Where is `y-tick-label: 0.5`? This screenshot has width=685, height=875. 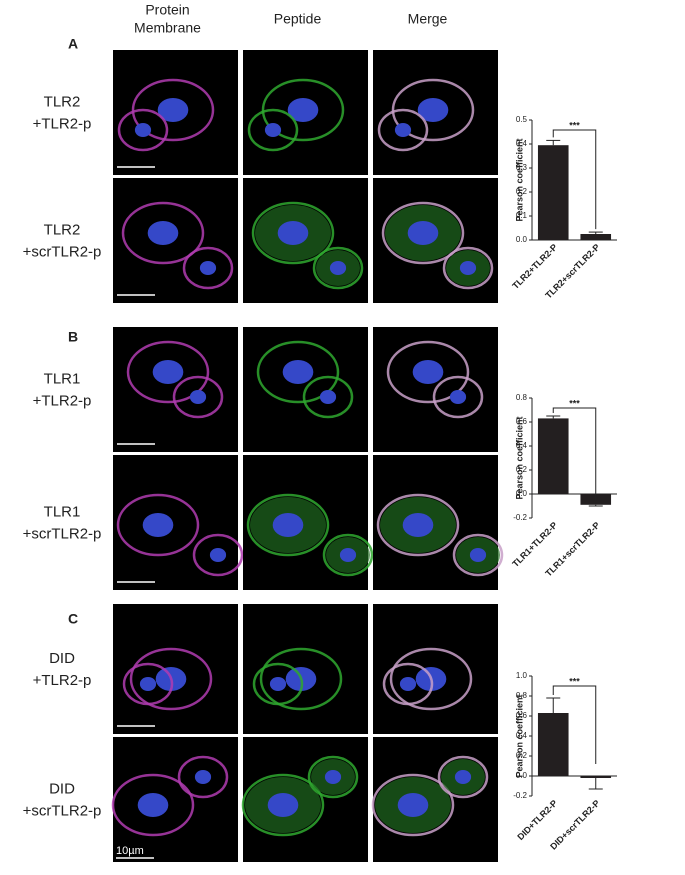 y-tick-label: 0.5 is located at coordinates (522, 119).